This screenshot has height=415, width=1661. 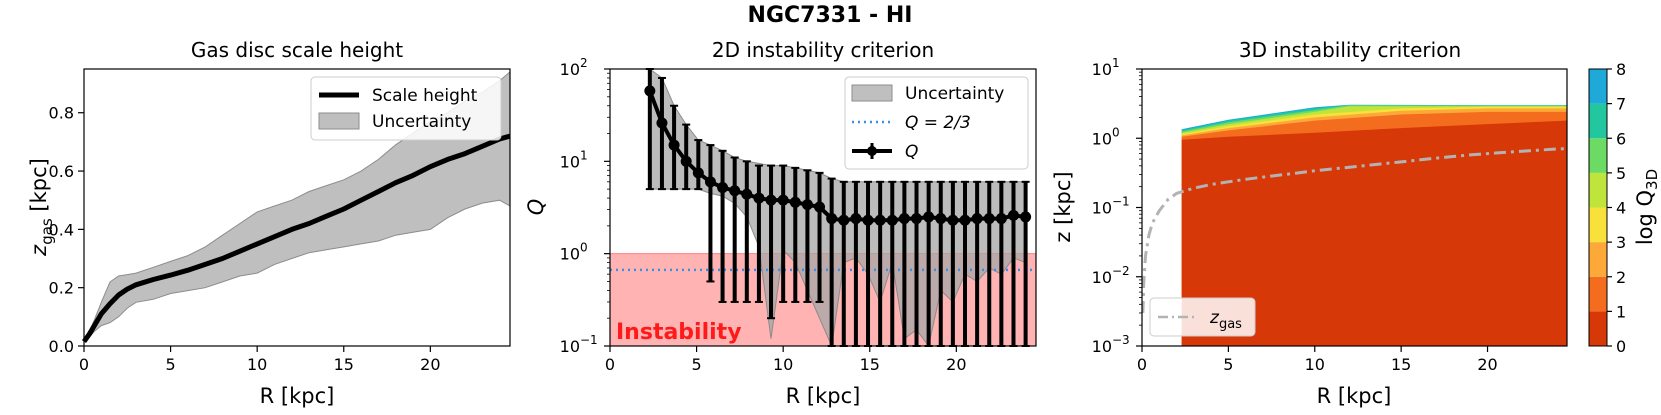 I want to click on panel3-ytick-exponent: 0, so click(x=1116, y=132).